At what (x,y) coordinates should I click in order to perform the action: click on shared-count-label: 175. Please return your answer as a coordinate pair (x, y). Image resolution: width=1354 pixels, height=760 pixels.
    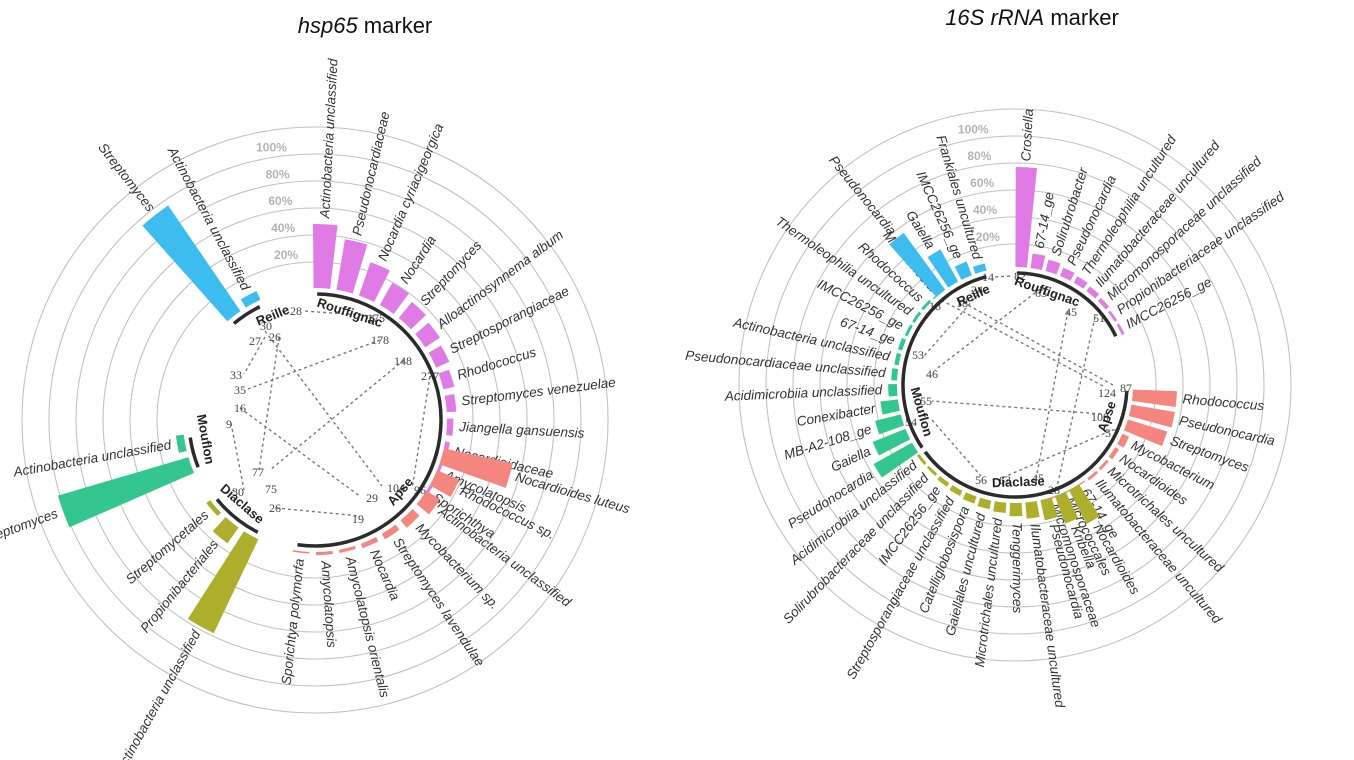
    Looking at the image, I should click on (376, 318).